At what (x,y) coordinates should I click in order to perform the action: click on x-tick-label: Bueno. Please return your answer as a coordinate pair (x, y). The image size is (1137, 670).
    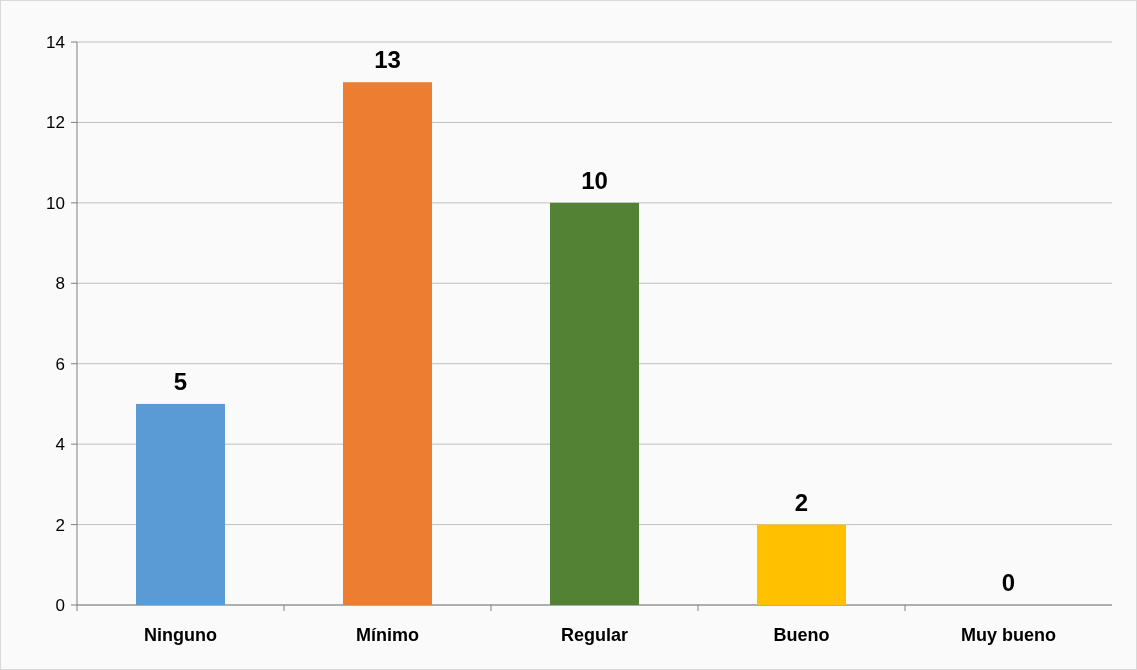
    Looking at the image, I should click on (801, 635).